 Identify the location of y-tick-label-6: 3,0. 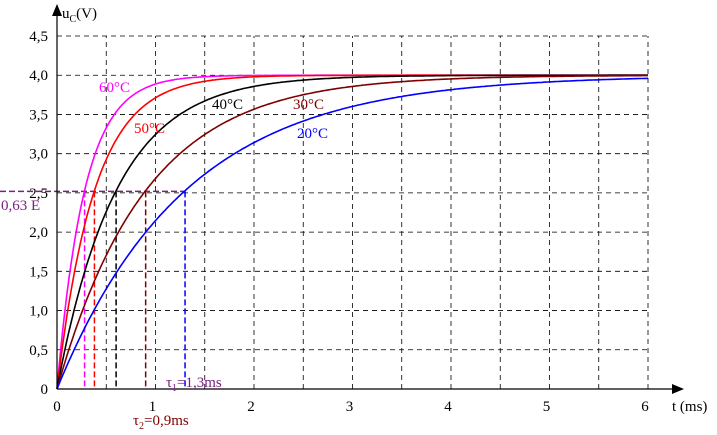
(38, 155).